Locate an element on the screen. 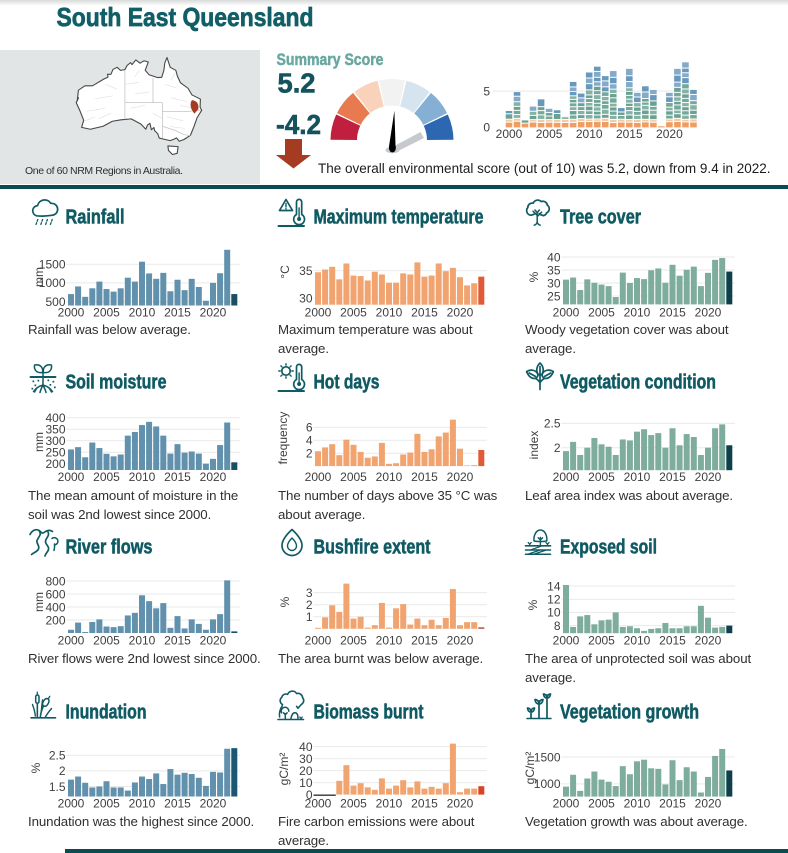 The height and width of the screenshot is (853, 788). svg-text: 40 is located at coordinates (306, 747).